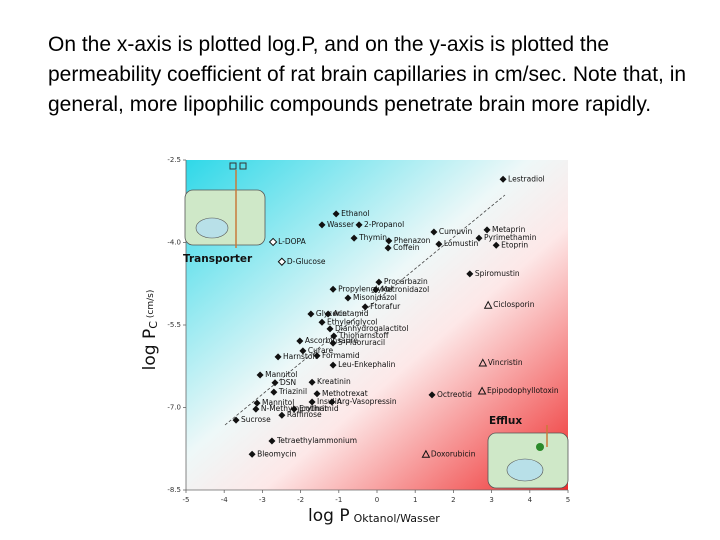  What do you see at coordinates (151, 304) in the screenshot?
I see `y-label-unit: (cm/s)` at bounding box center [151, 304].